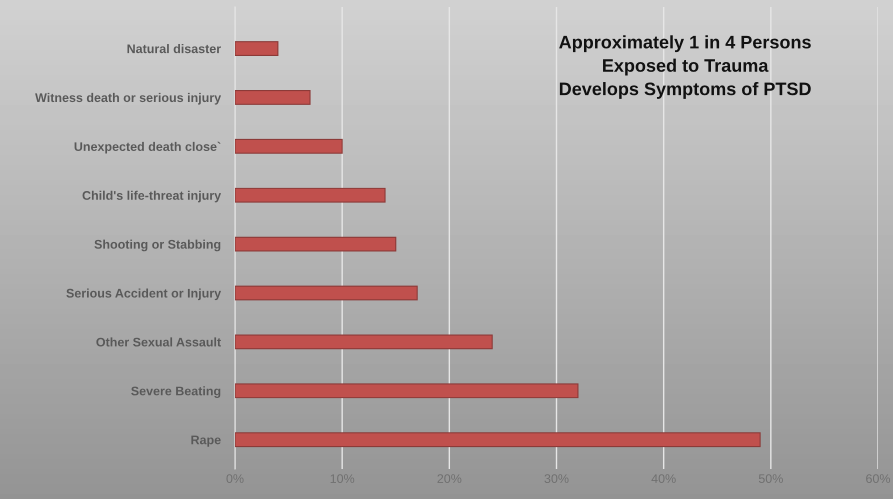  What do you see at coordinates (206, 441) in the screenshot?
I see `y-tick-label: Rape` at bounding box center [206, 441].